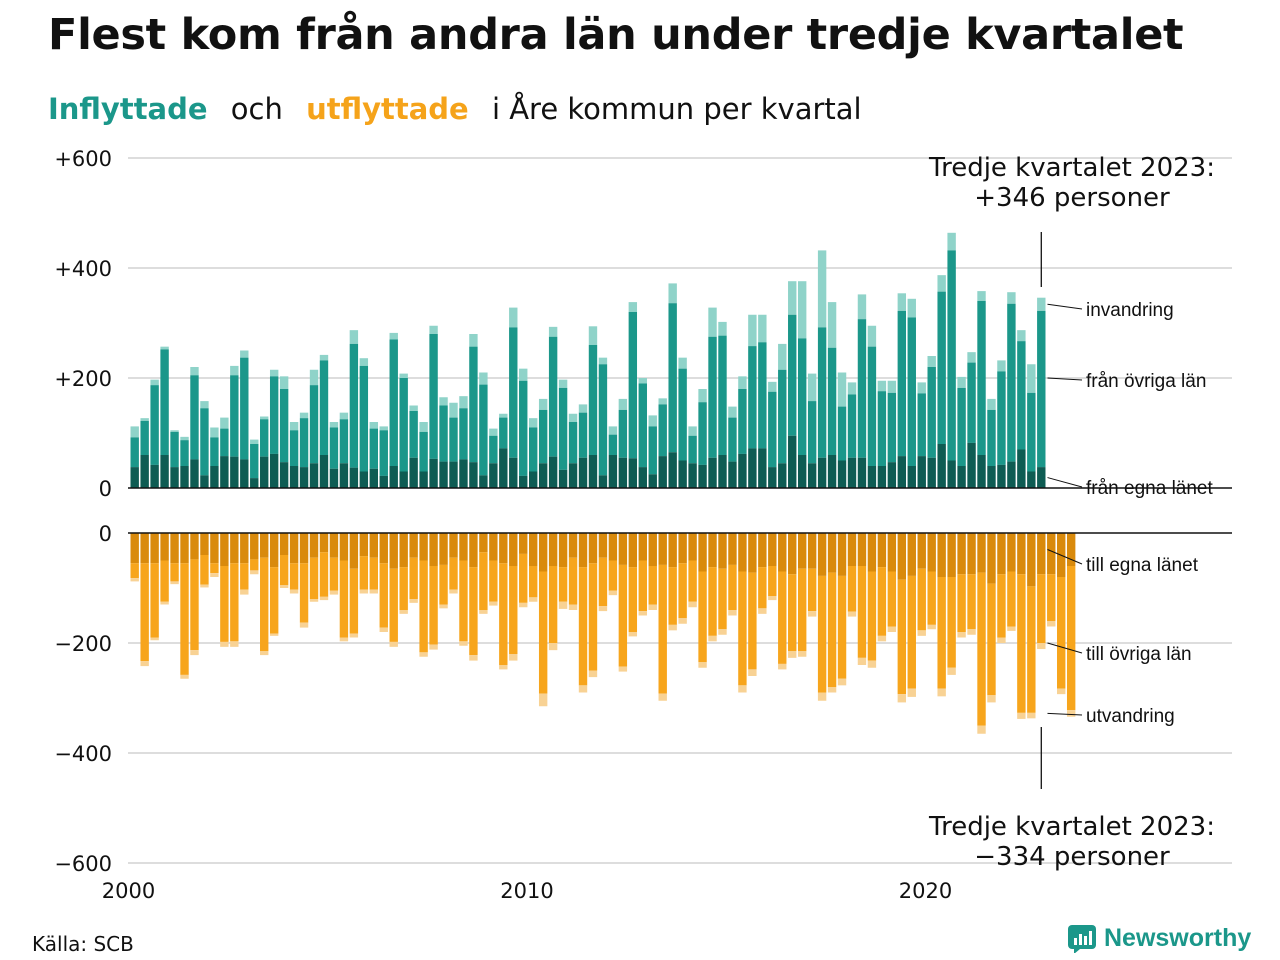  What do you see at coordinates (128, 109) in the screenshot?
I see `subtitle-inflow-label: Inflyttade` at bounding box center [128, 109].